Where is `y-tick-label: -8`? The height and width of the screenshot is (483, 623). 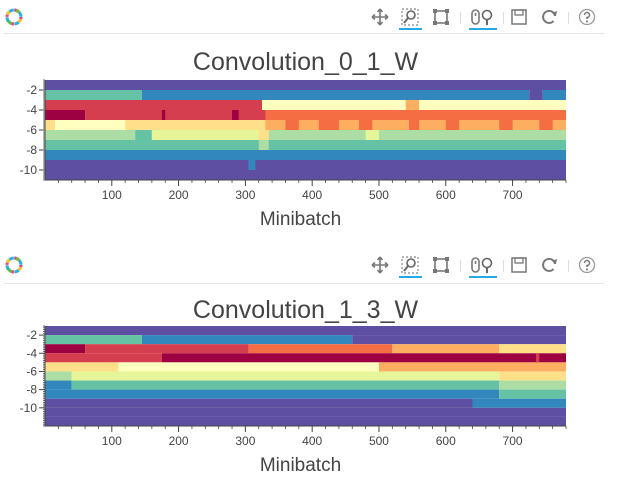 y-tick-label: -8 is located at coordinates (31, 390).